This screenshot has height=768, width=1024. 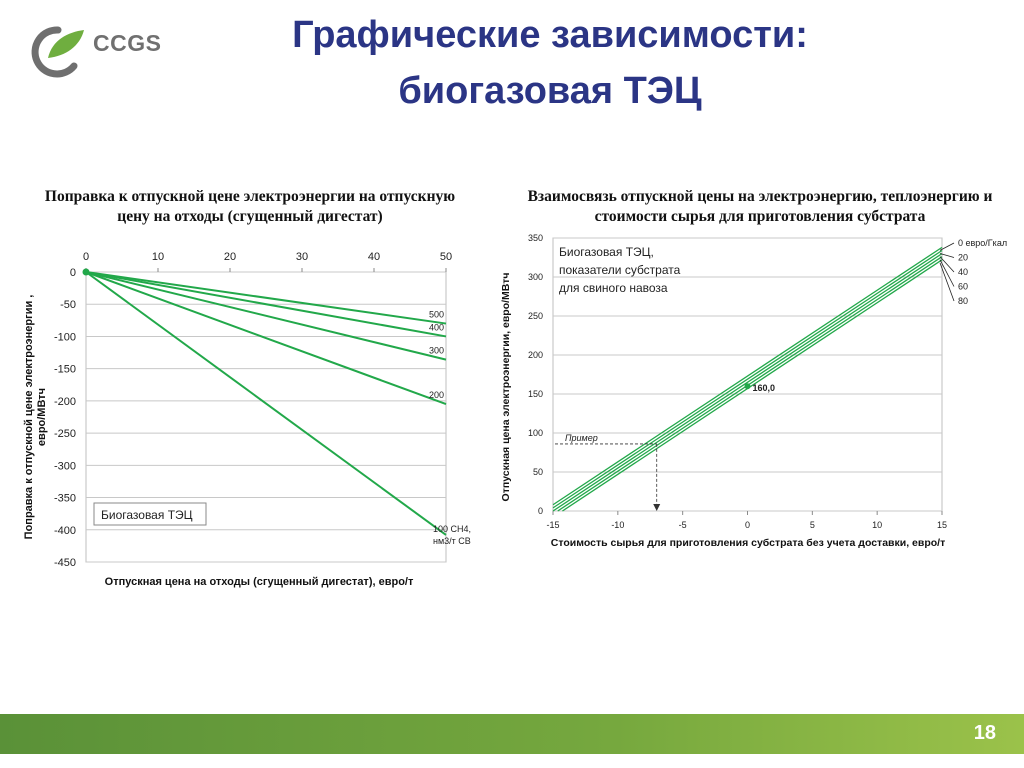 I want to click on chart1-y-tick-label: 0, so click(x=73, y=273).